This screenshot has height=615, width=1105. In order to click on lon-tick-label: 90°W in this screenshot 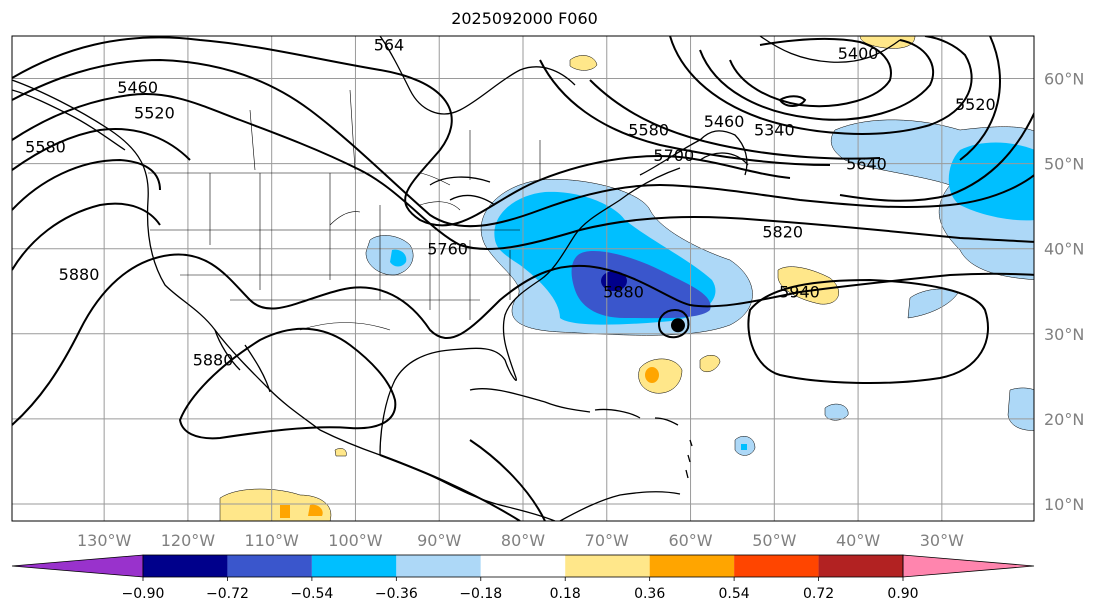, I will do `click(439, 540)`.